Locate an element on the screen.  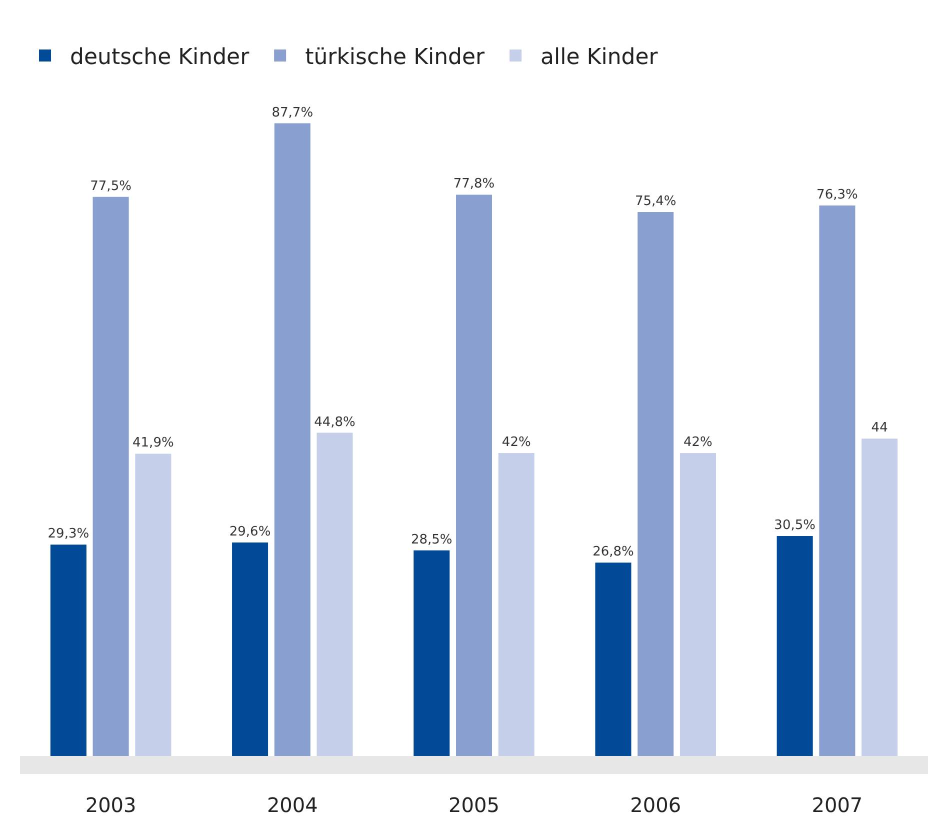
data-label: 75,4% is located at coordinates (655, 202).